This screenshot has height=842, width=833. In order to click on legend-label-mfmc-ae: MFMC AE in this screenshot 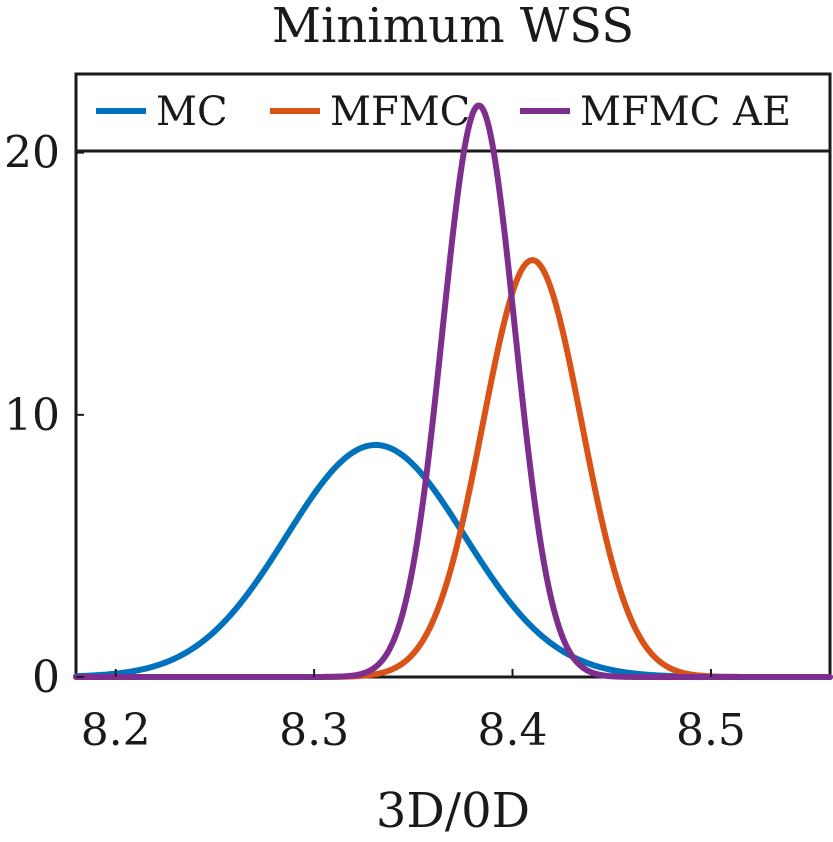, I will do `click(685, 112)`.